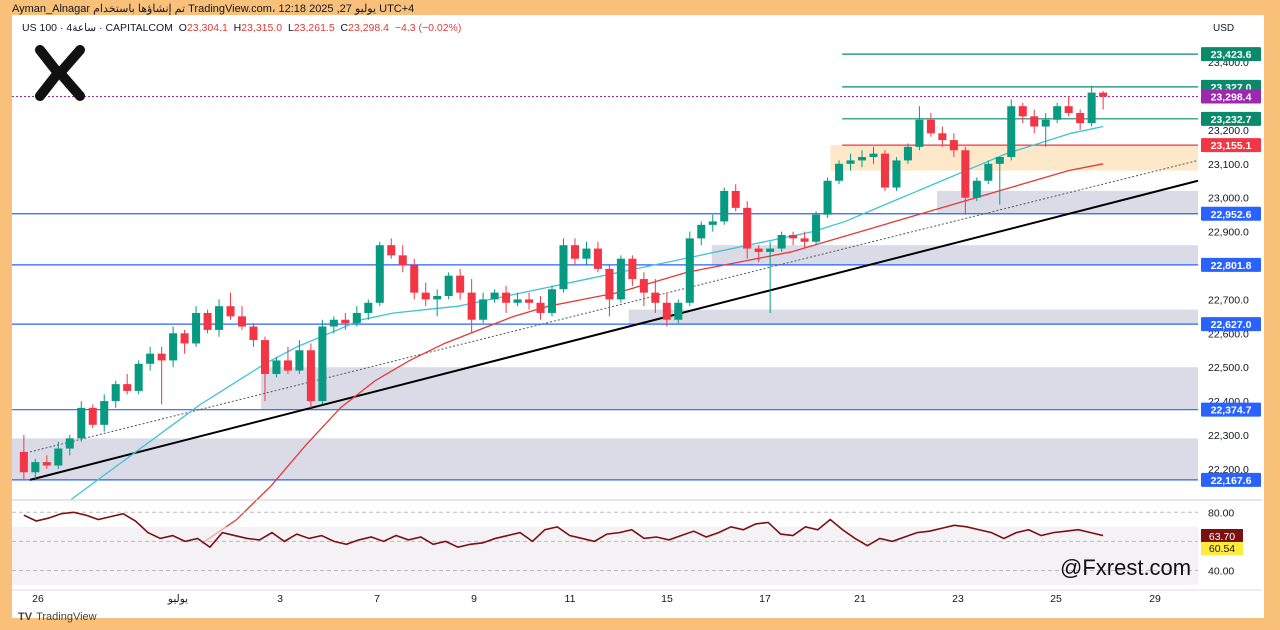 The image size is (1280, 630). What do you see at coordinates (280, 599) in the screenshot?
I see `x-tick-label: 3` at bounding box center [280, 599].